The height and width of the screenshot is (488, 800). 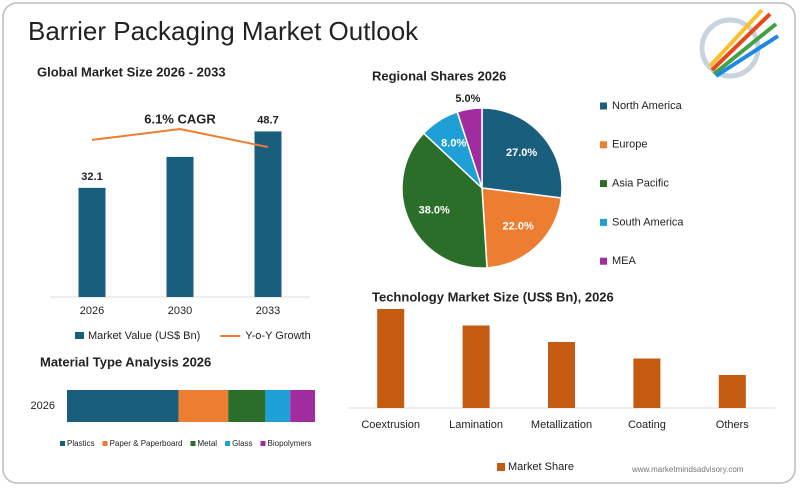 What do you see at coordinates (390, 425) in the screenshot?
I see `x-tick-label: Coextrusion` at bounding box center [390, 425].